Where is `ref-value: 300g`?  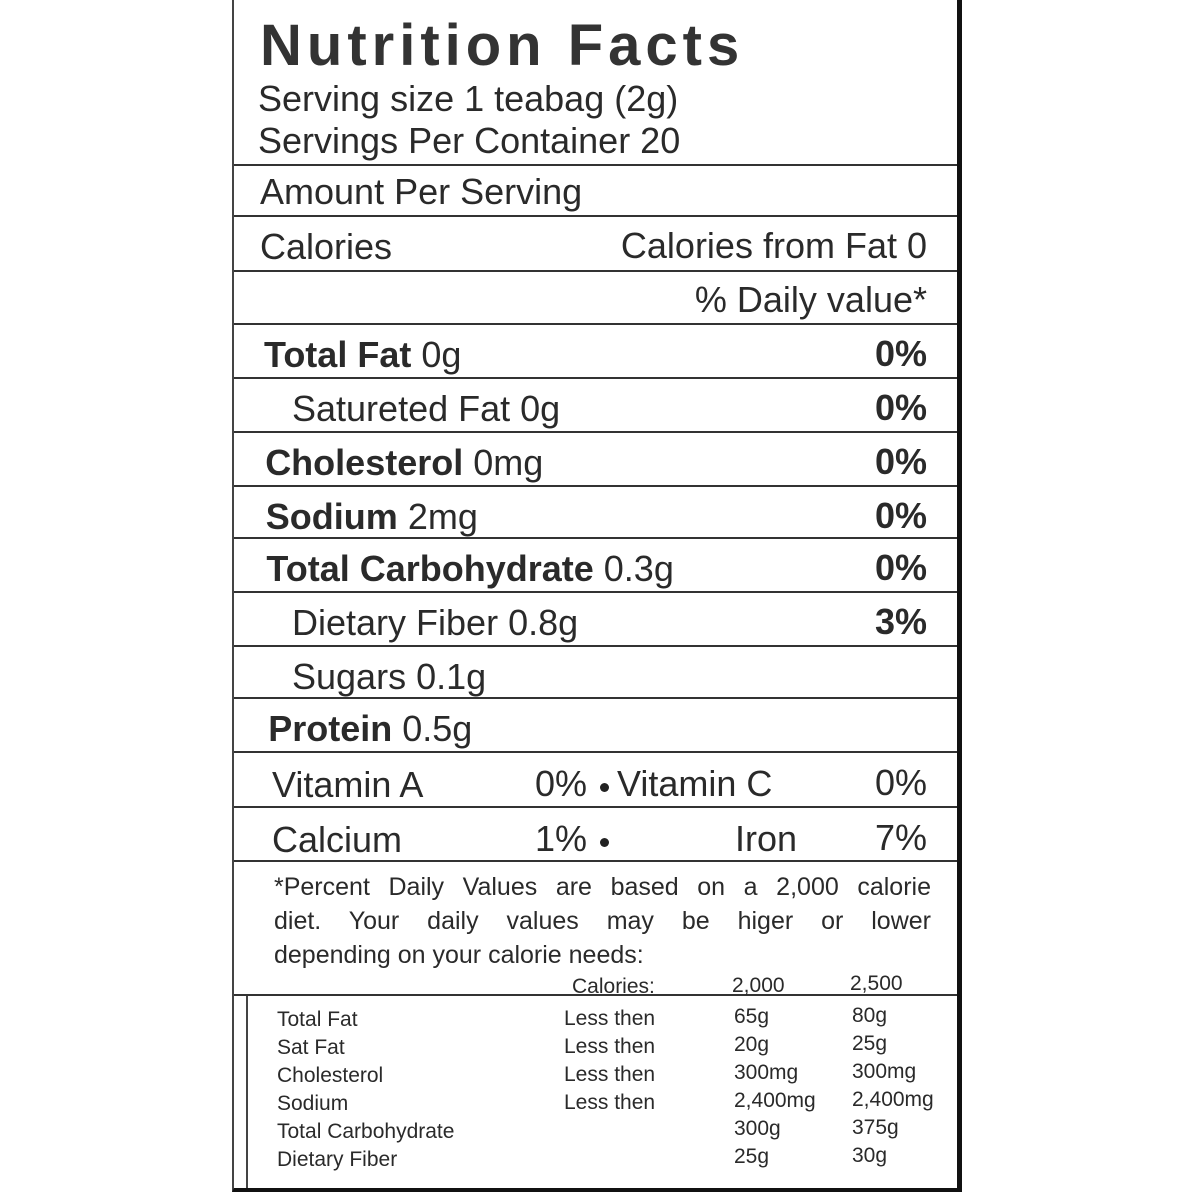 ref-value: 300g is located at coordinates (757, 1128).